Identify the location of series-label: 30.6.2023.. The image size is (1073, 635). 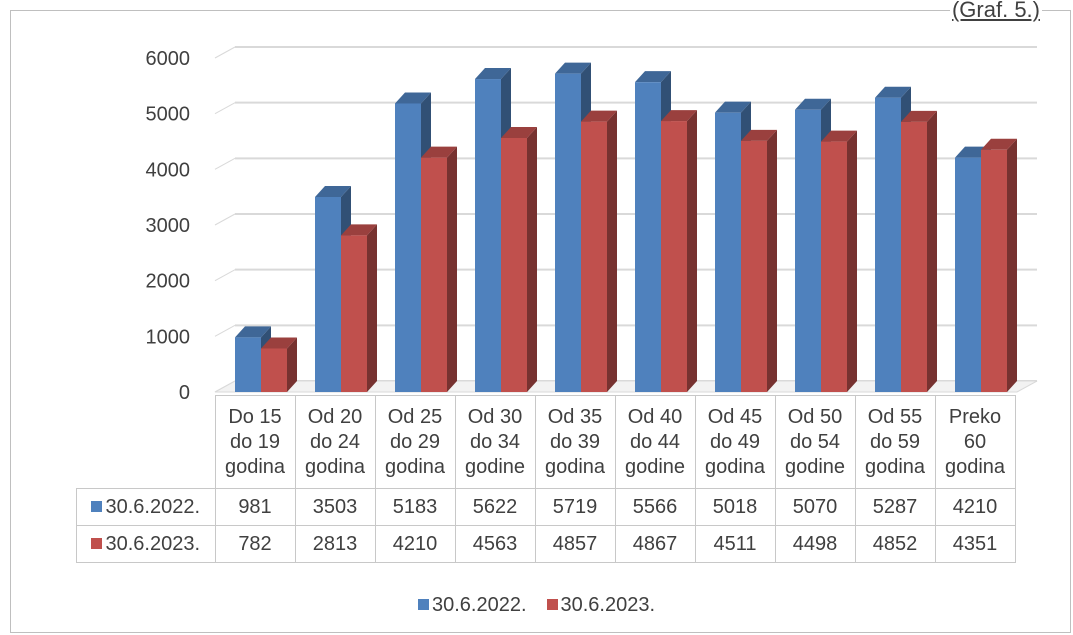
(146, 544).